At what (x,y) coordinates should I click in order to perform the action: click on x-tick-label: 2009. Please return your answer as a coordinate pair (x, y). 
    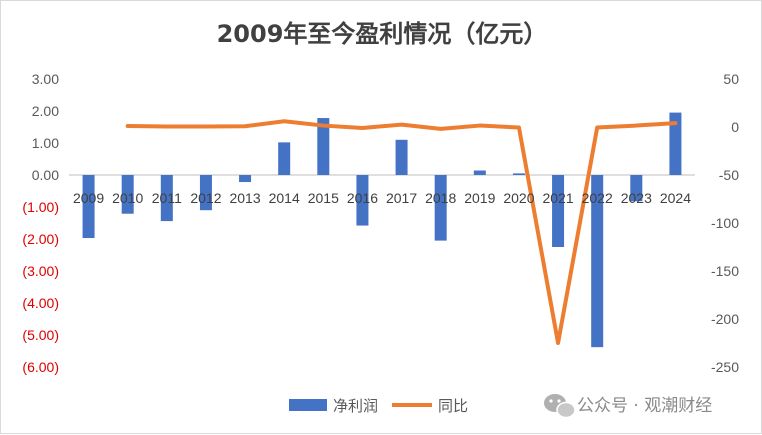
    Looking at the image, I should click on (88, 198).